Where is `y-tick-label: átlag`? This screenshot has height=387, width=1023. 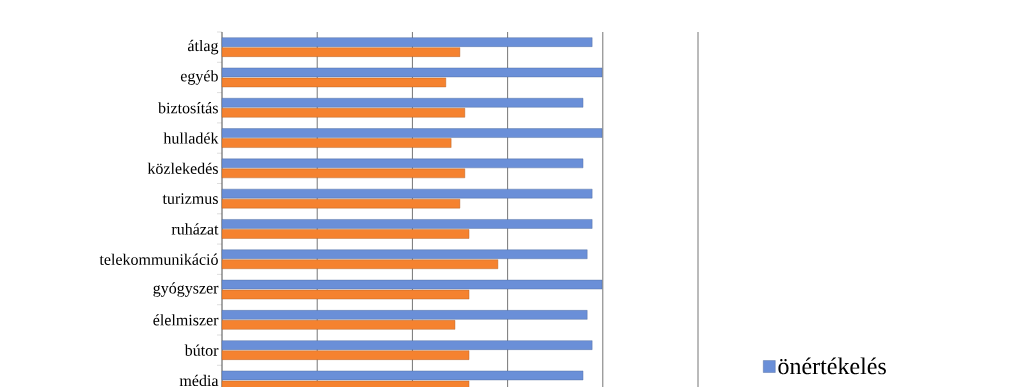 y-tick-label: átlag is located at coordinates (203, 47).